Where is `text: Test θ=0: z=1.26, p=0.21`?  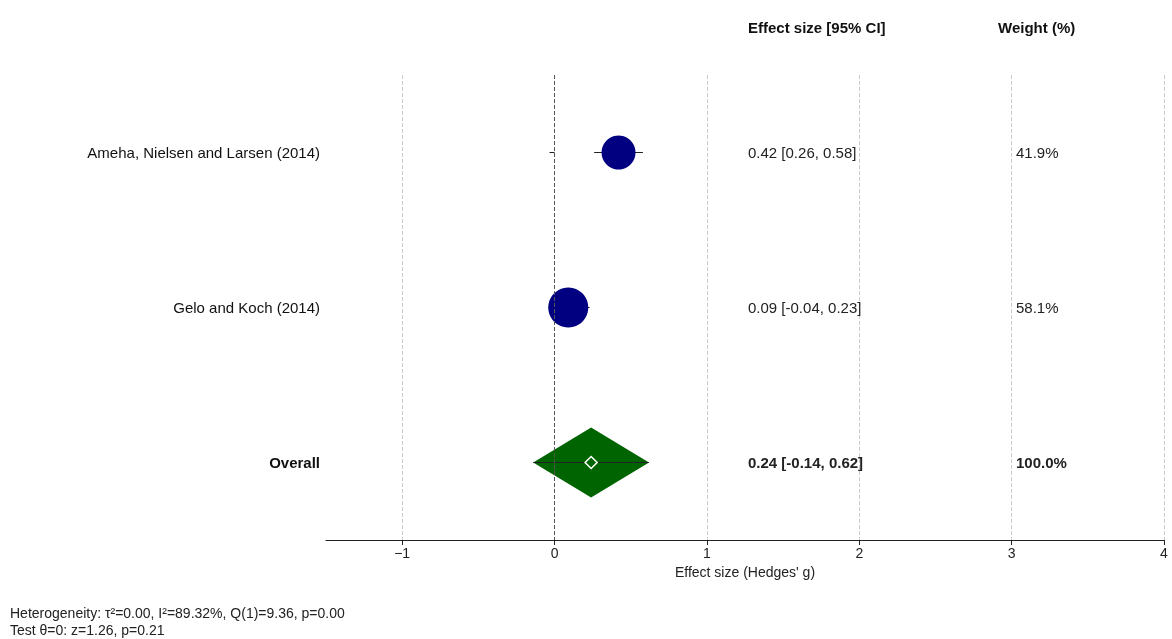
text: Test θ=0: z=1.26, p=0.21 is located at coordinates (87, 630).